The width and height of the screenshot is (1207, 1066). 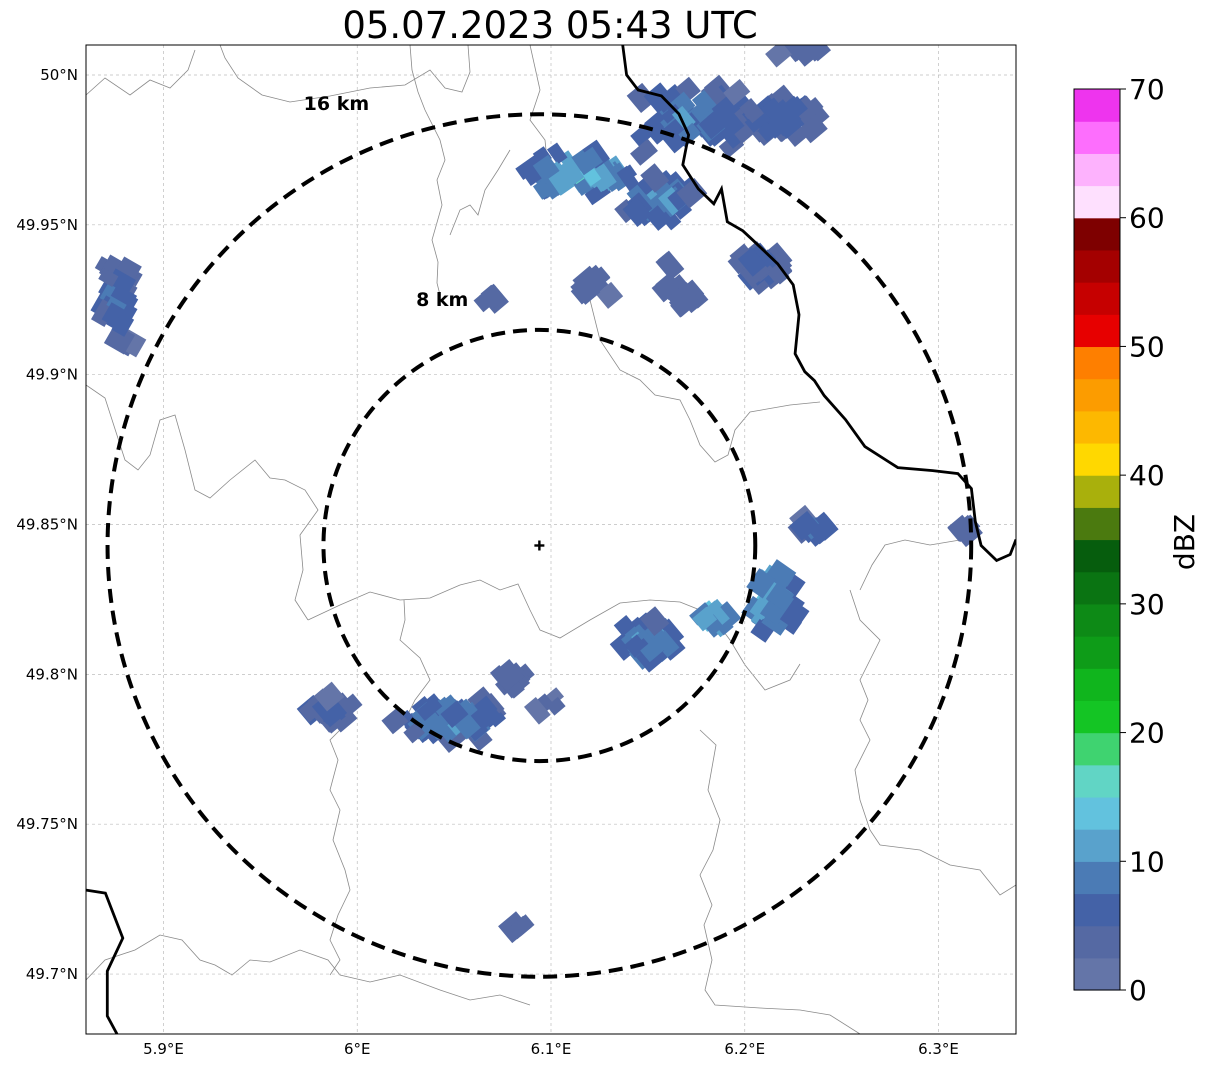 I want to click on colorbar-tick-label: 50, so click(x=1147, y=346).